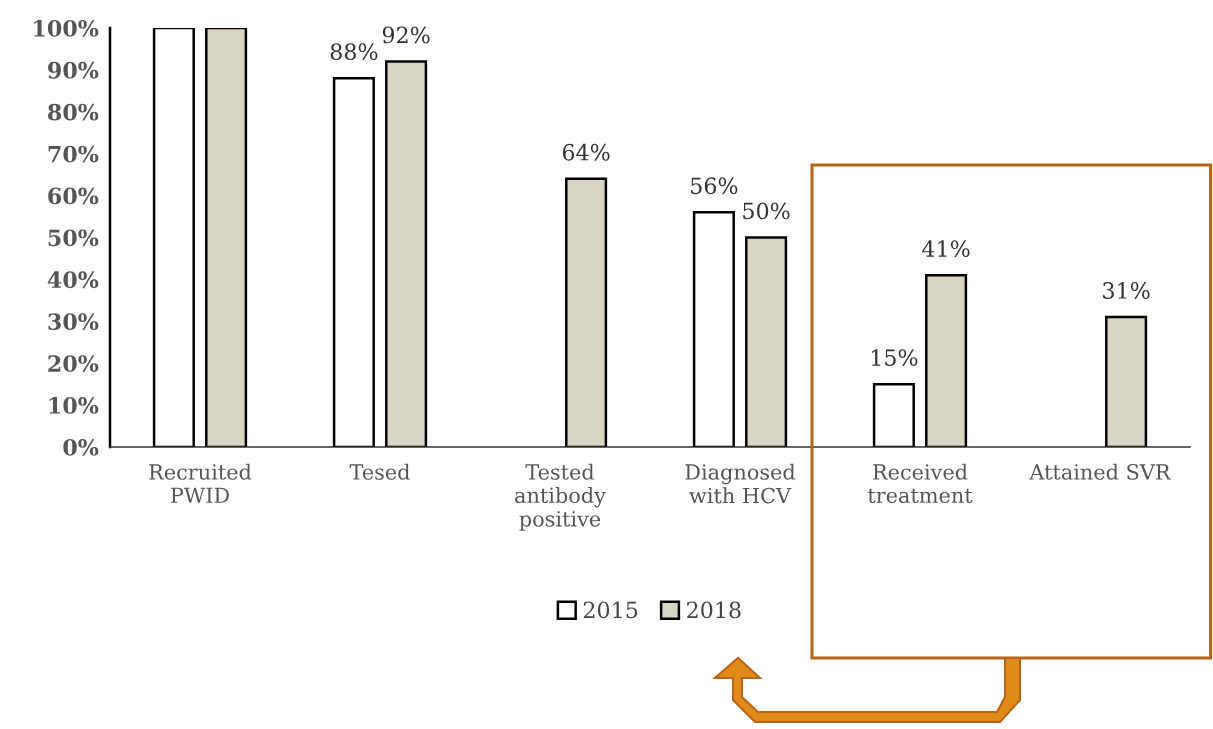  What do you see at coordinates (379, 471) in the screenshot?
I see `x-tick-label: Tesed` at bounding box center [379, 471].